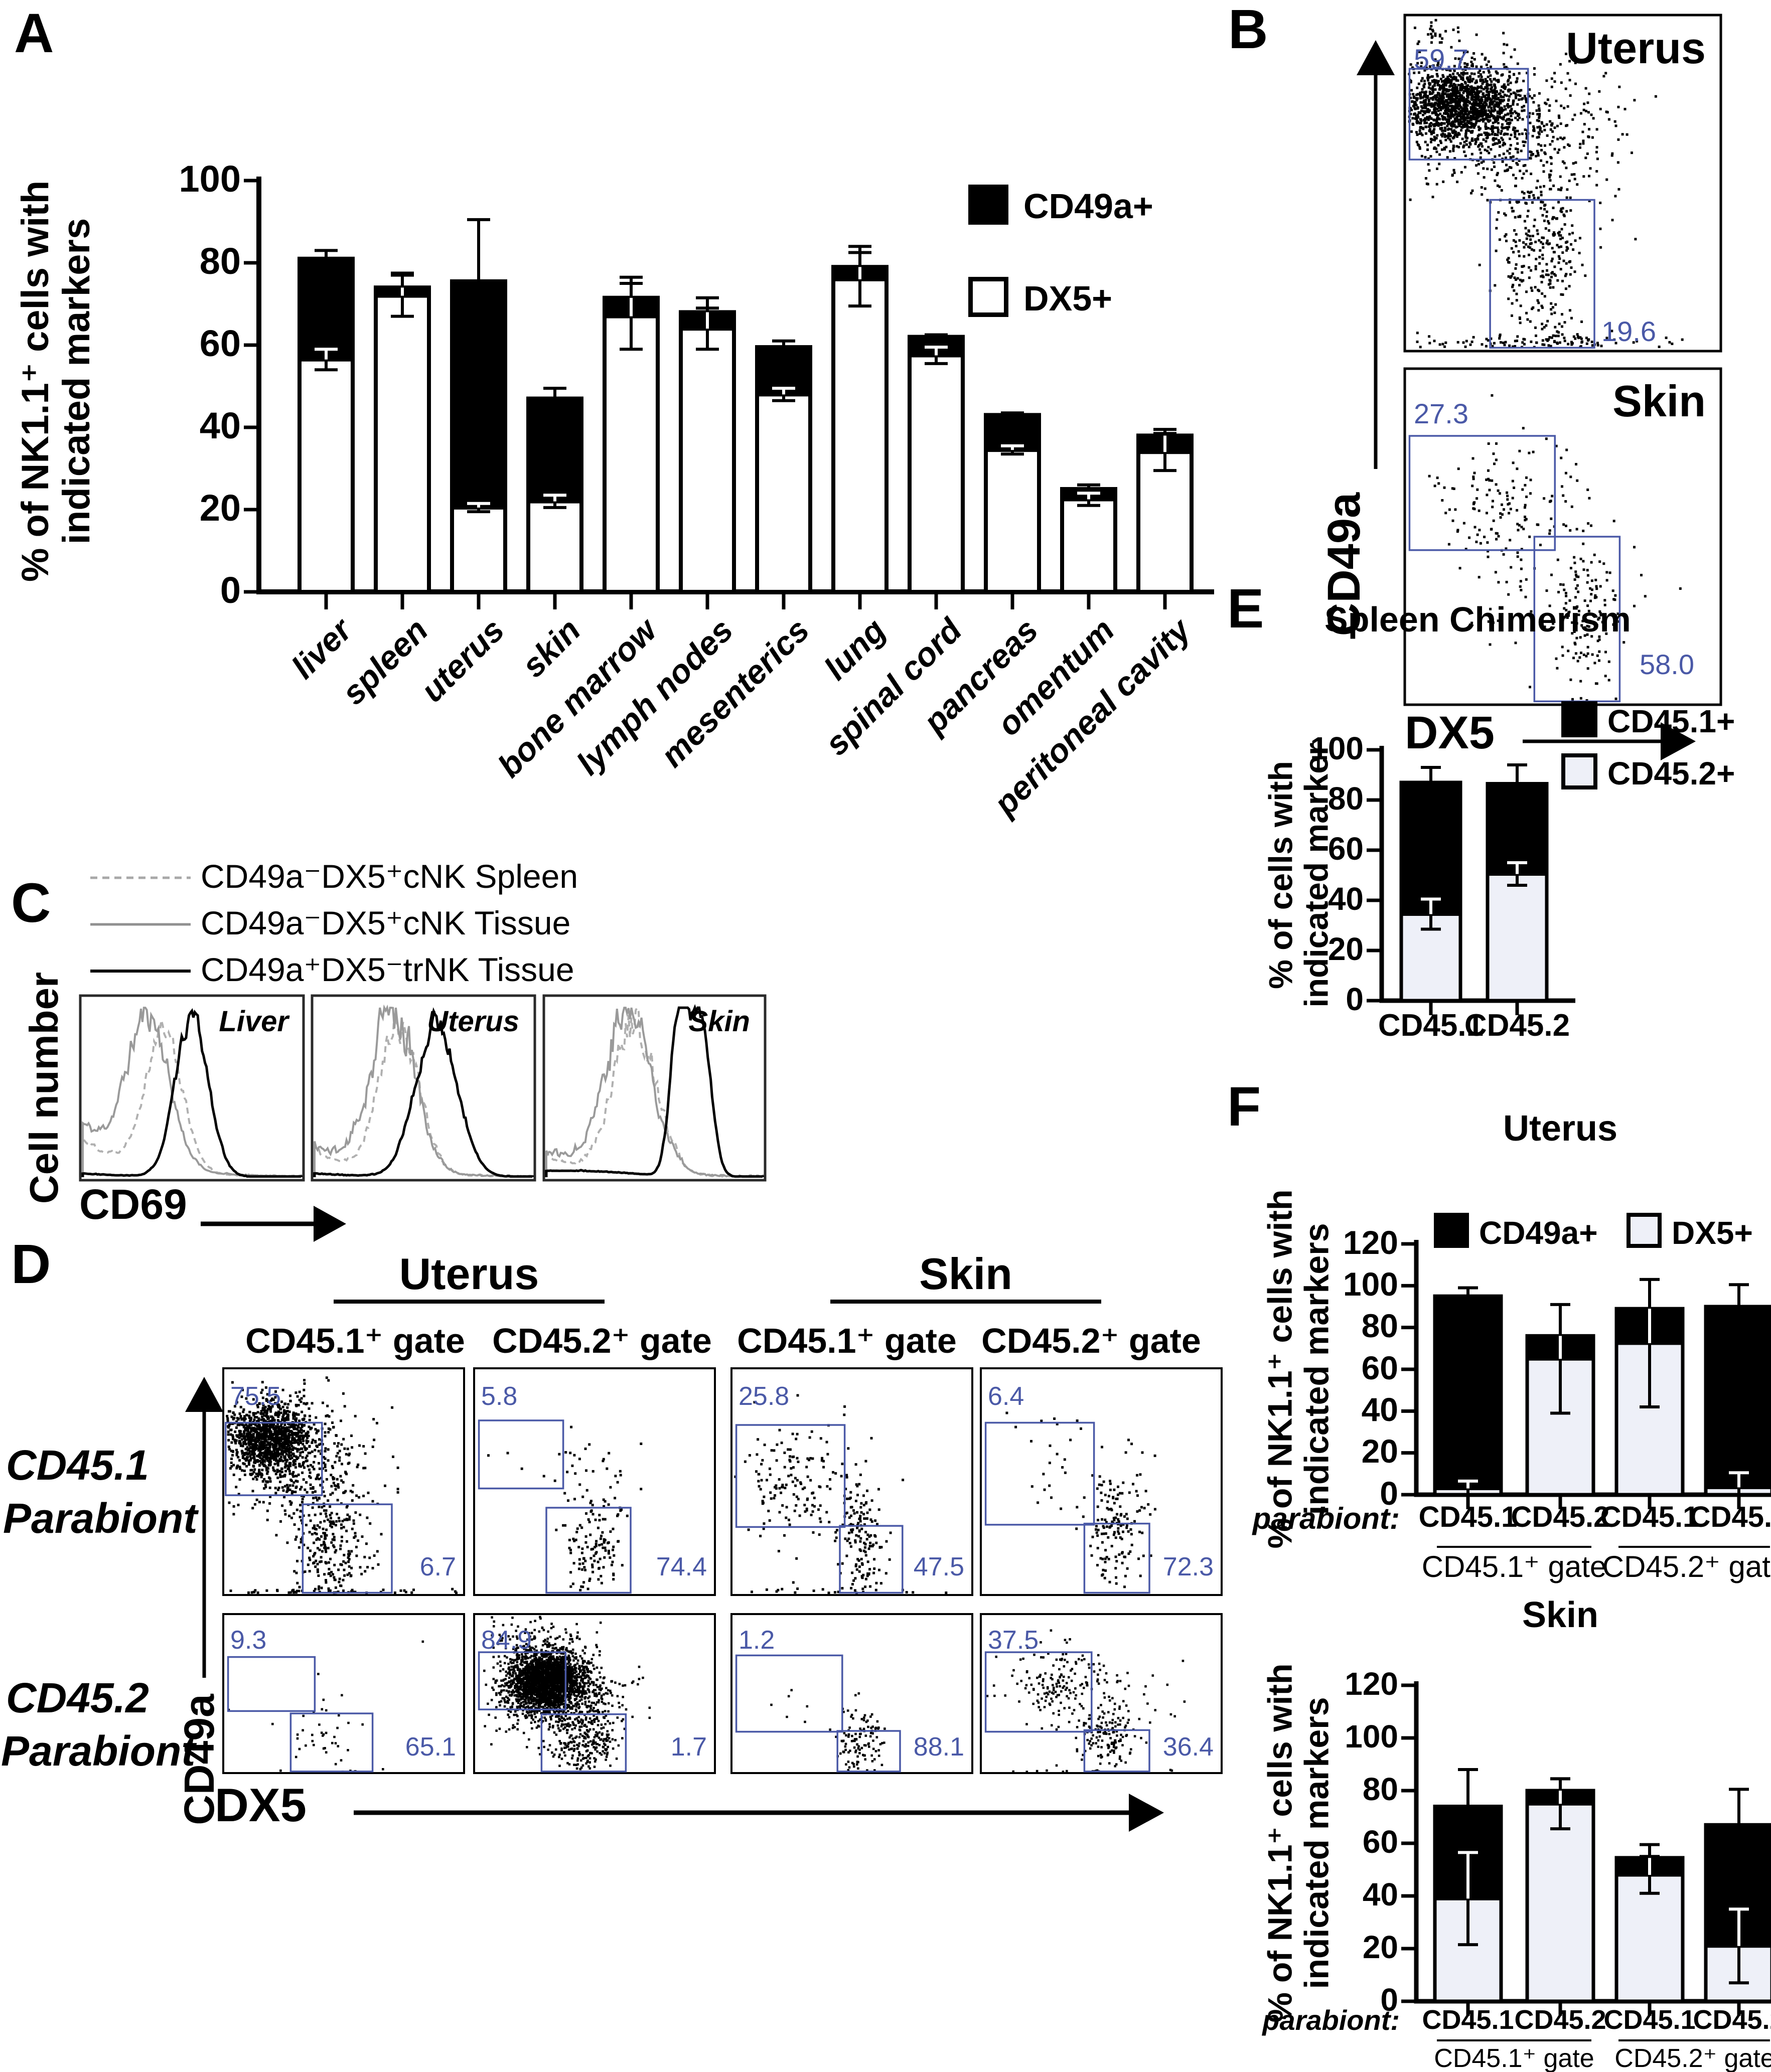  I want to click on y-tick-label: 120, so click(1370, 1242).